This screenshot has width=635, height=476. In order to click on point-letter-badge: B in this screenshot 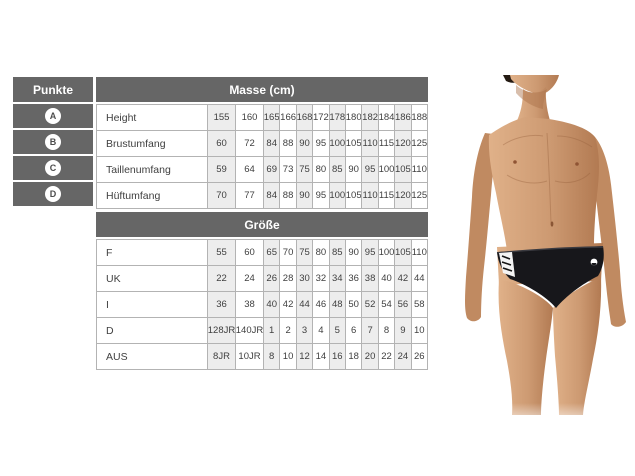, I will do `click(53, 142)`.